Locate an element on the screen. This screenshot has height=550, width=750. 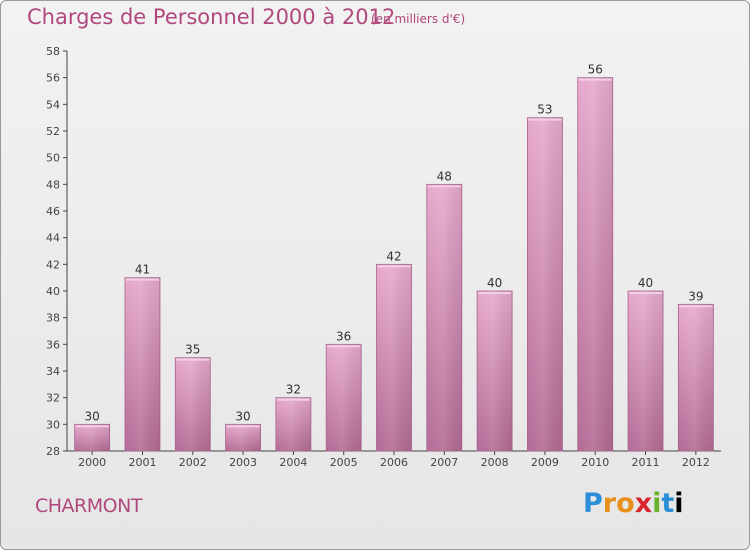
y-tick-label: 52 is located at coordinates (53, 131).